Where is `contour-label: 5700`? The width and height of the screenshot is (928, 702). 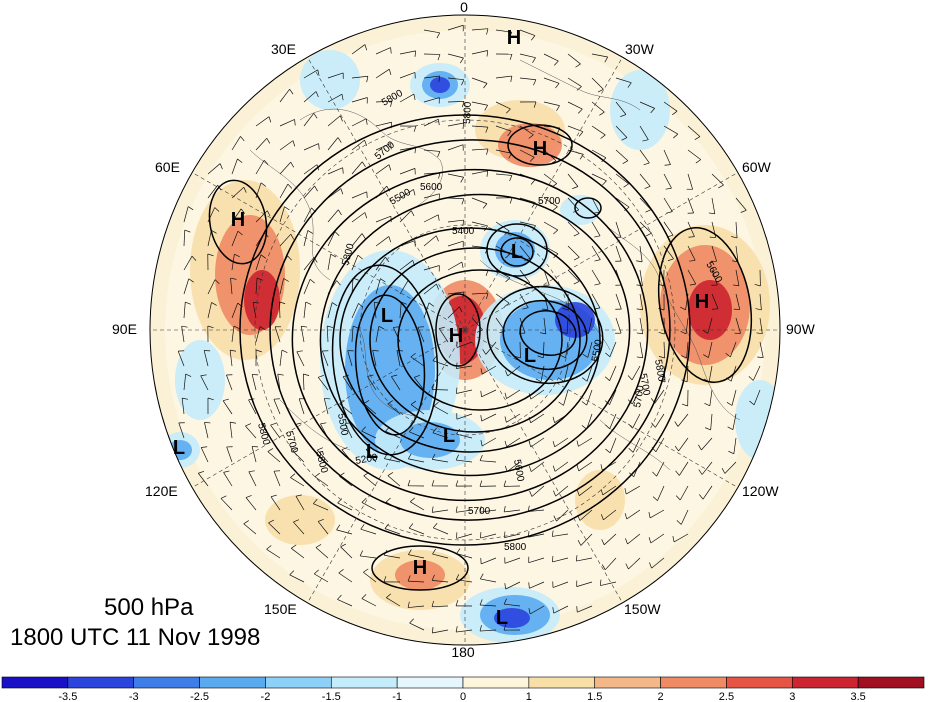 contour-label: 5700 is located at coordinates (549, 201).